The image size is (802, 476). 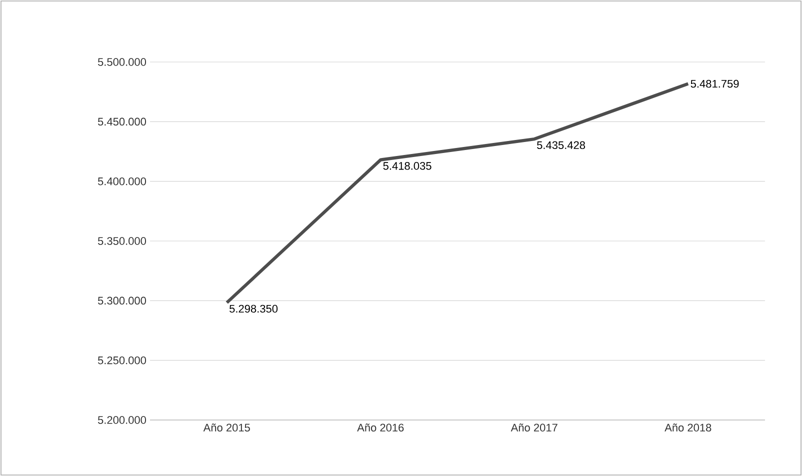 What do you see at coordinates (534, 428) in the screenshot?
I see `x-tick-label: Año 2017` at bounding box center [534, 428].